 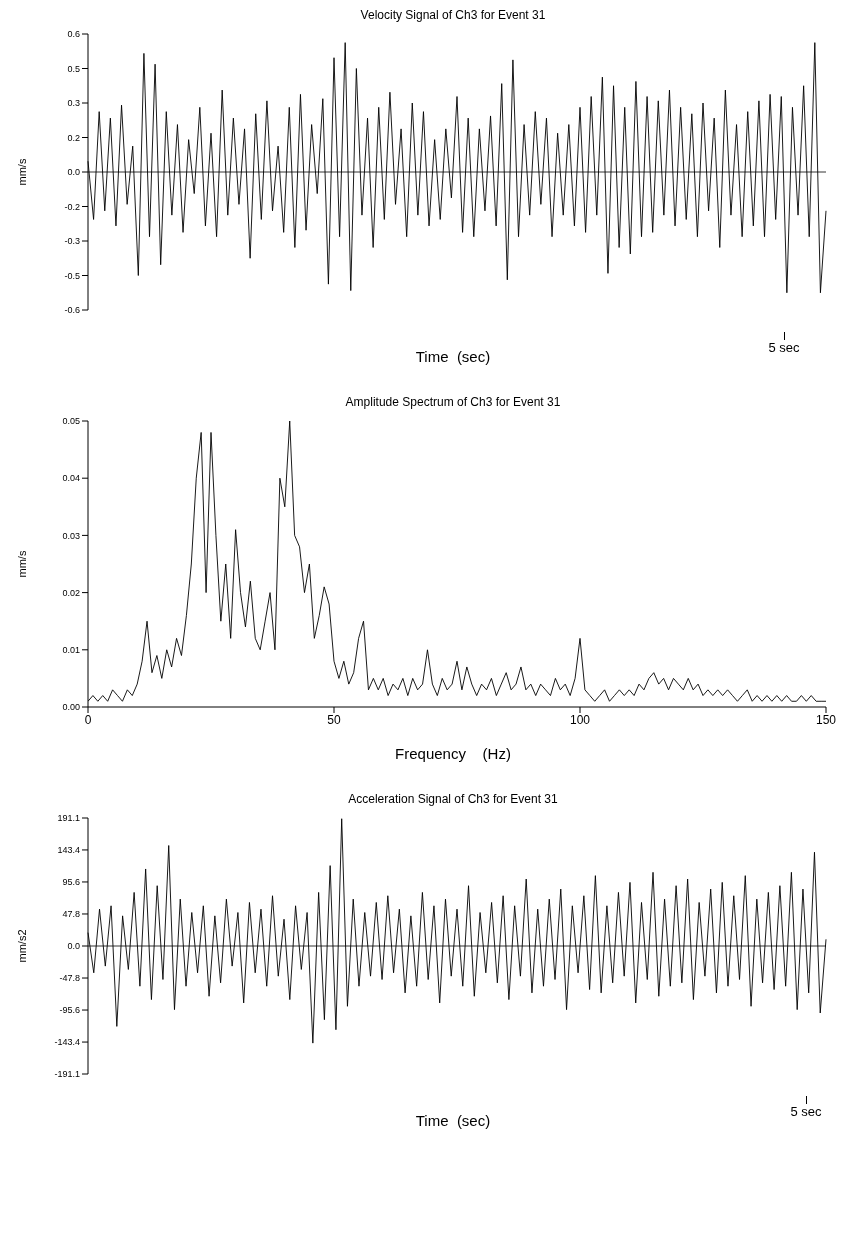 What do you see at coordinates (453, 753) in the screenshot?
I see `x-axis-title: Frequency (Hz)` at bounding box center [453, 753].